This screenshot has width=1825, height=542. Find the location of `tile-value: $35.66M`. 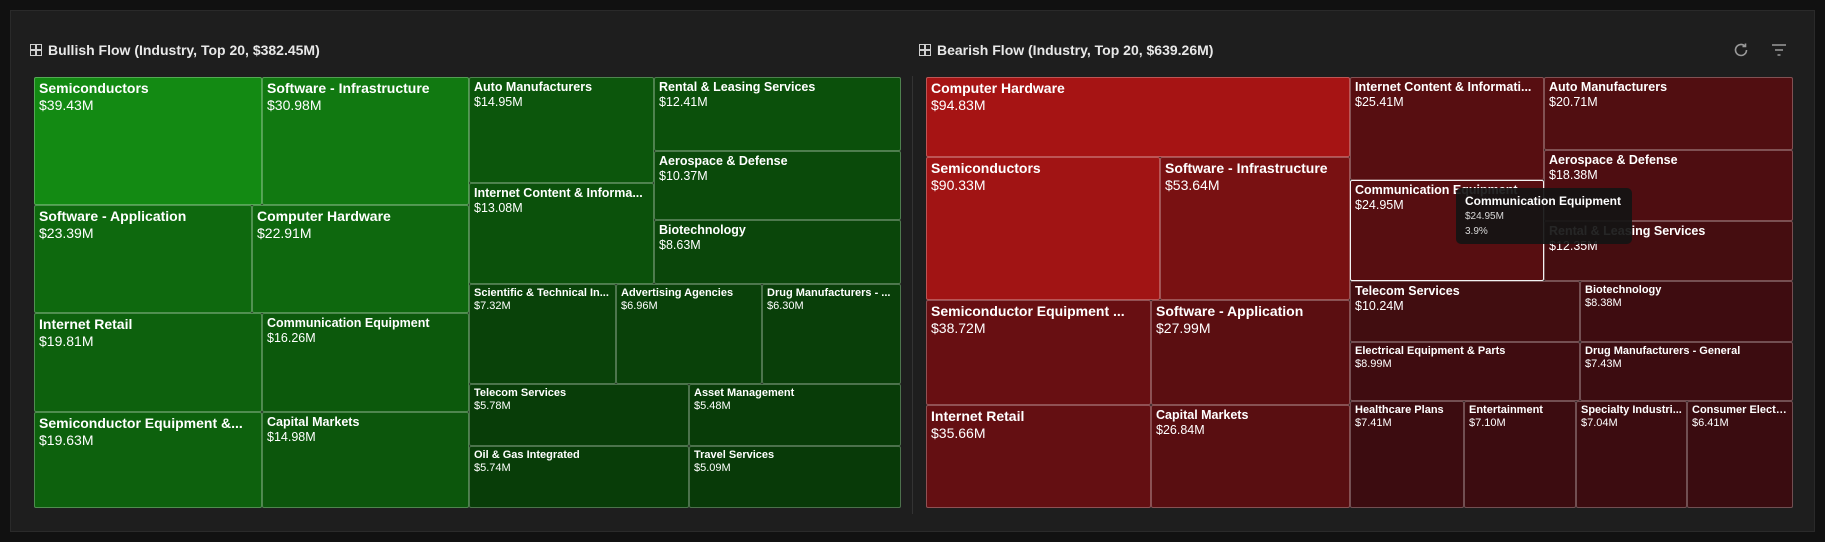

tile-value: $35.66M is located at coordinates (958, 433).